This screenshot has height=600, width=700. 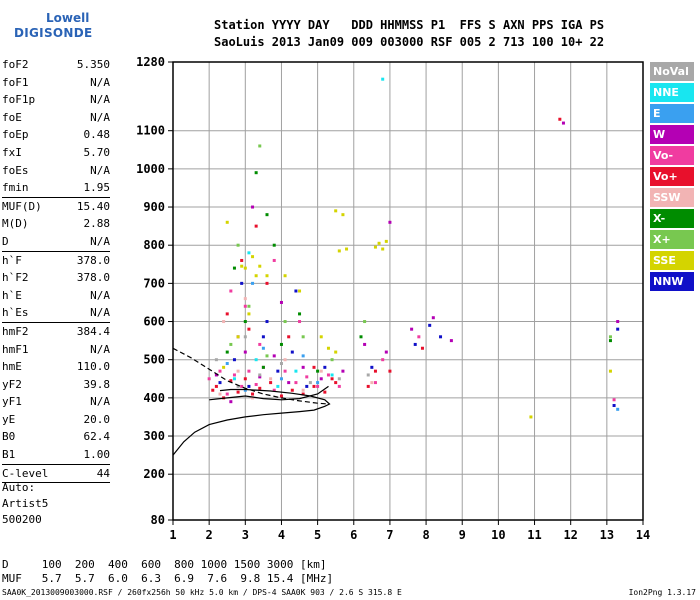 What do you see at coordinates (154, 322) in the screenshot?
I see `y-tick-label: 600` at bounding box center [154, 322].